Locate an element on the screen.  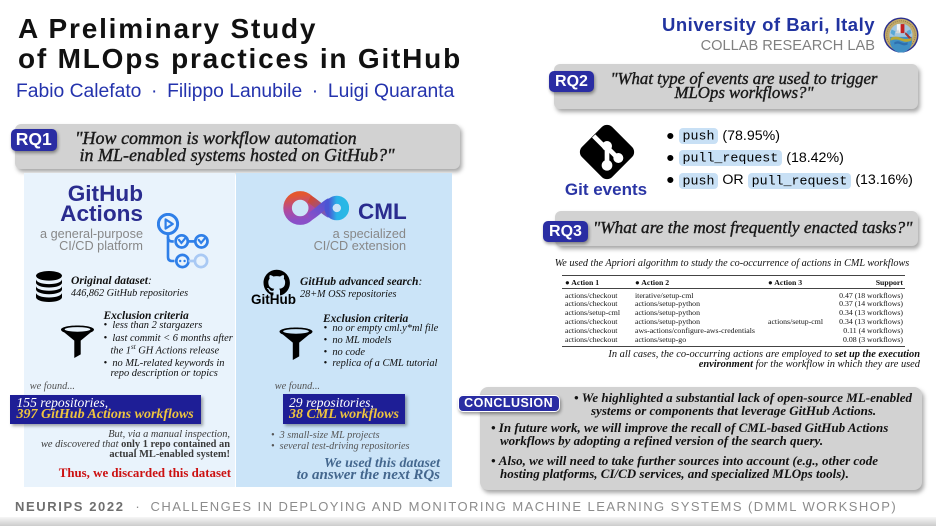
svg-text: GitHub is located at coordinates (273, 299).